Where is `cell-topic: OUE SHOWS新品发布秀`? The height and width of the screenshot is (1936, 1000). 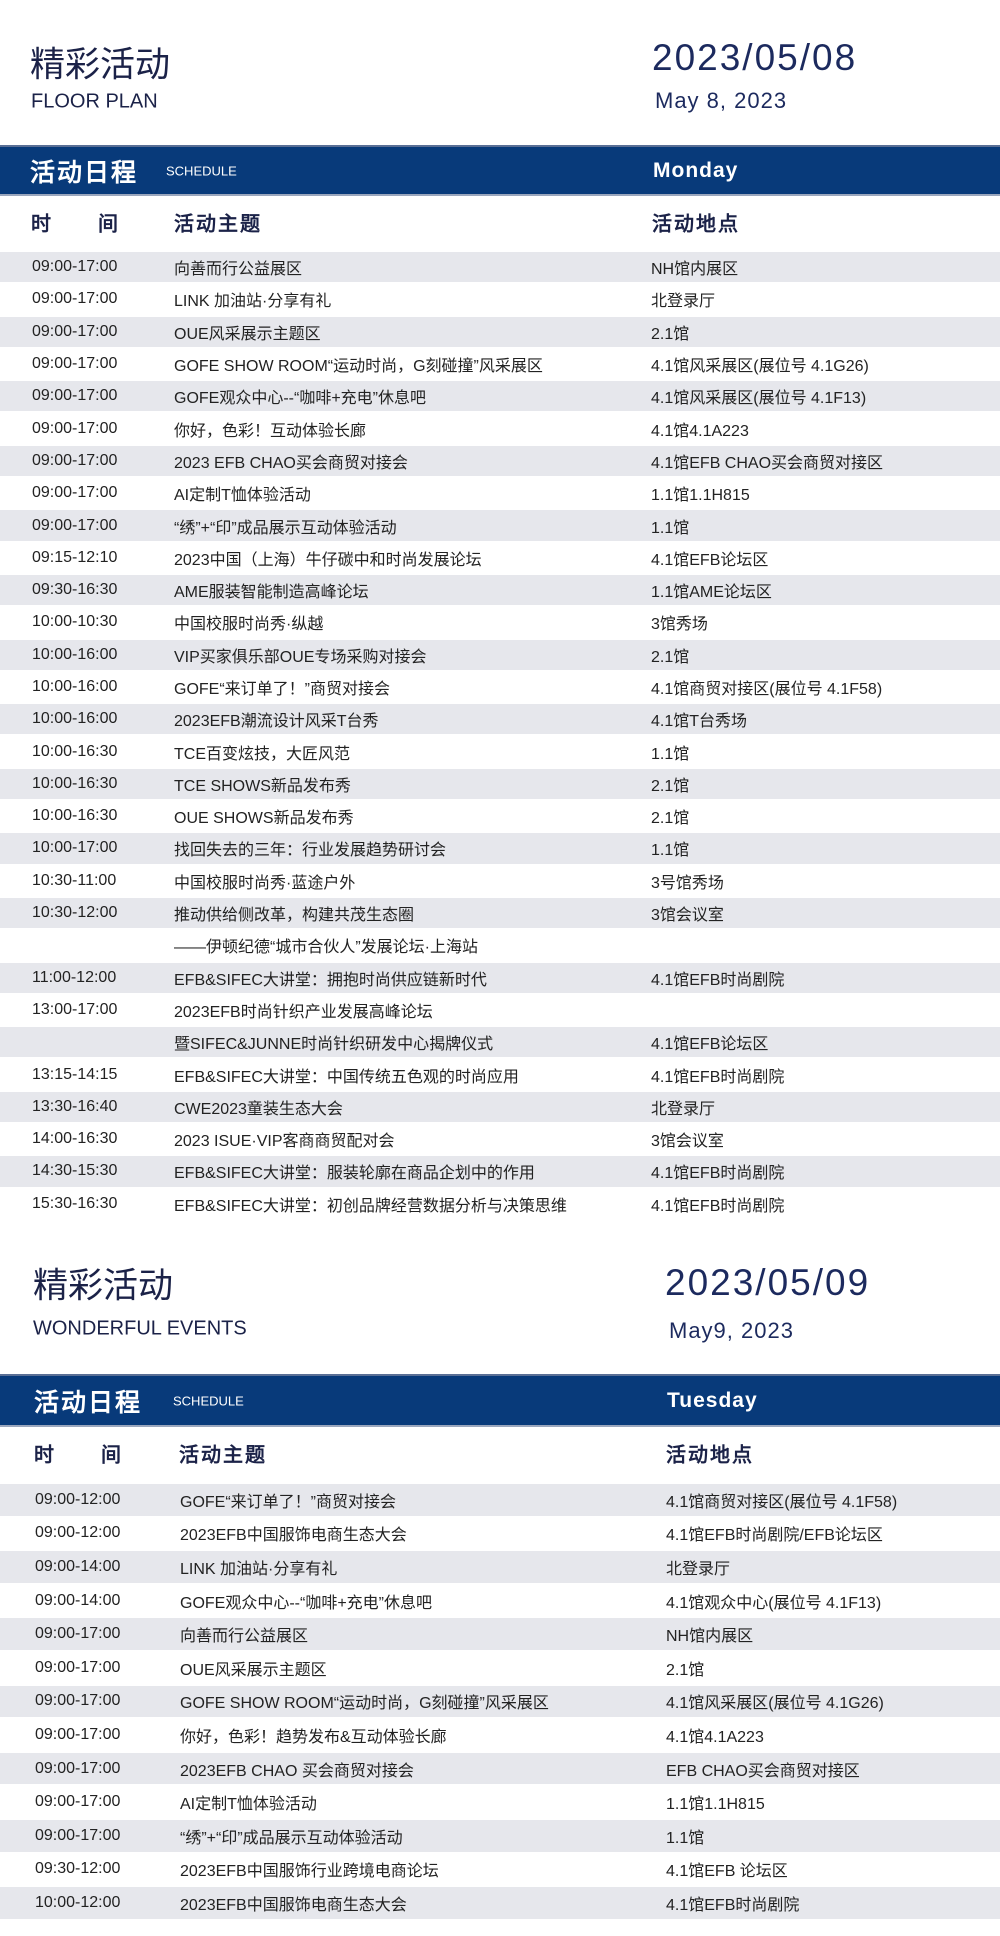 cell-topic: OUE SHOWS新品发布秀 is located at coordinates (264, 819).